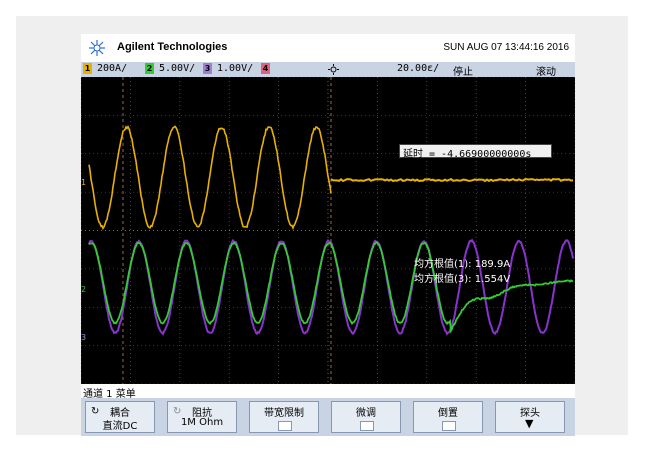 This screenshot has height=451, width=646. What do you see at coordinates (462, 262) in the screenshot?
I see `rms-ch1-readout: 均方根值(1): 189.9A` at bounding box center [462, 262].